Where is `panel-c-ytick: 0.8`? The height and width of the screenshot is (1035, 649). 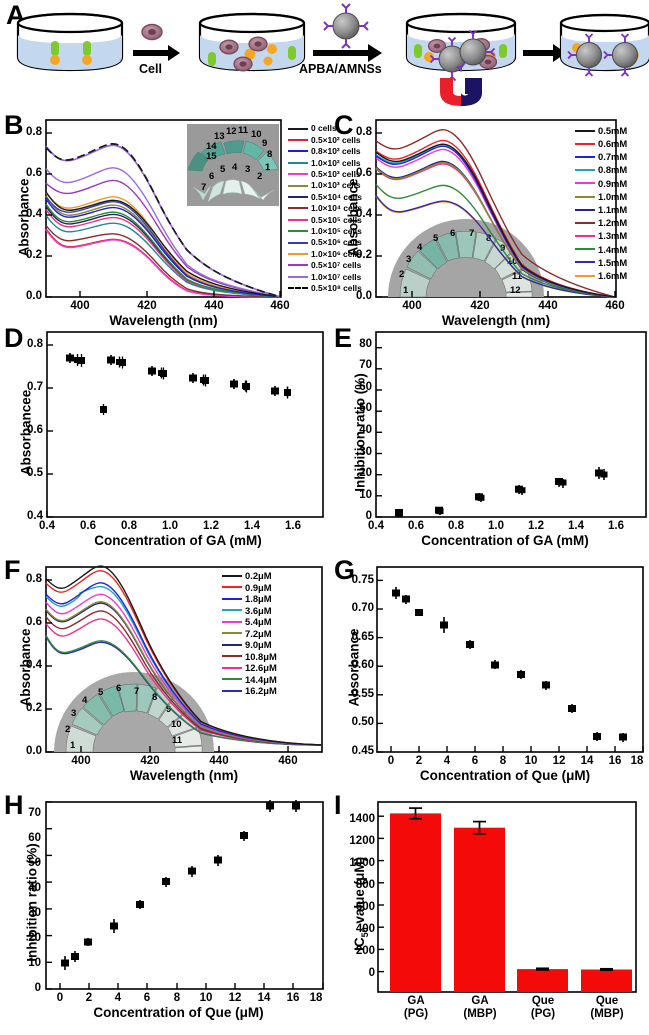 panel-c-ytick: 0.8 is located at coordinates (364, 132).